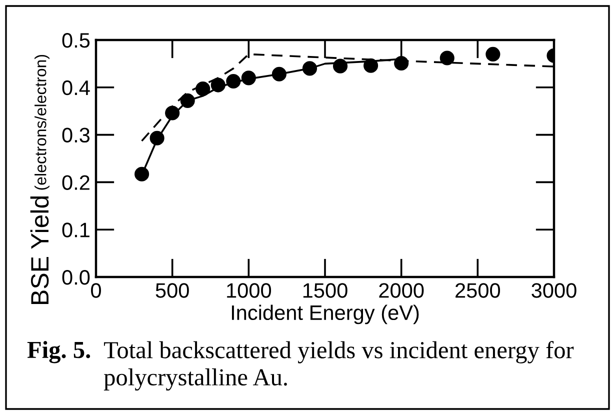 The image size is (615, 411). I want to click on x-tick-label: 3000, so click(554, 290).